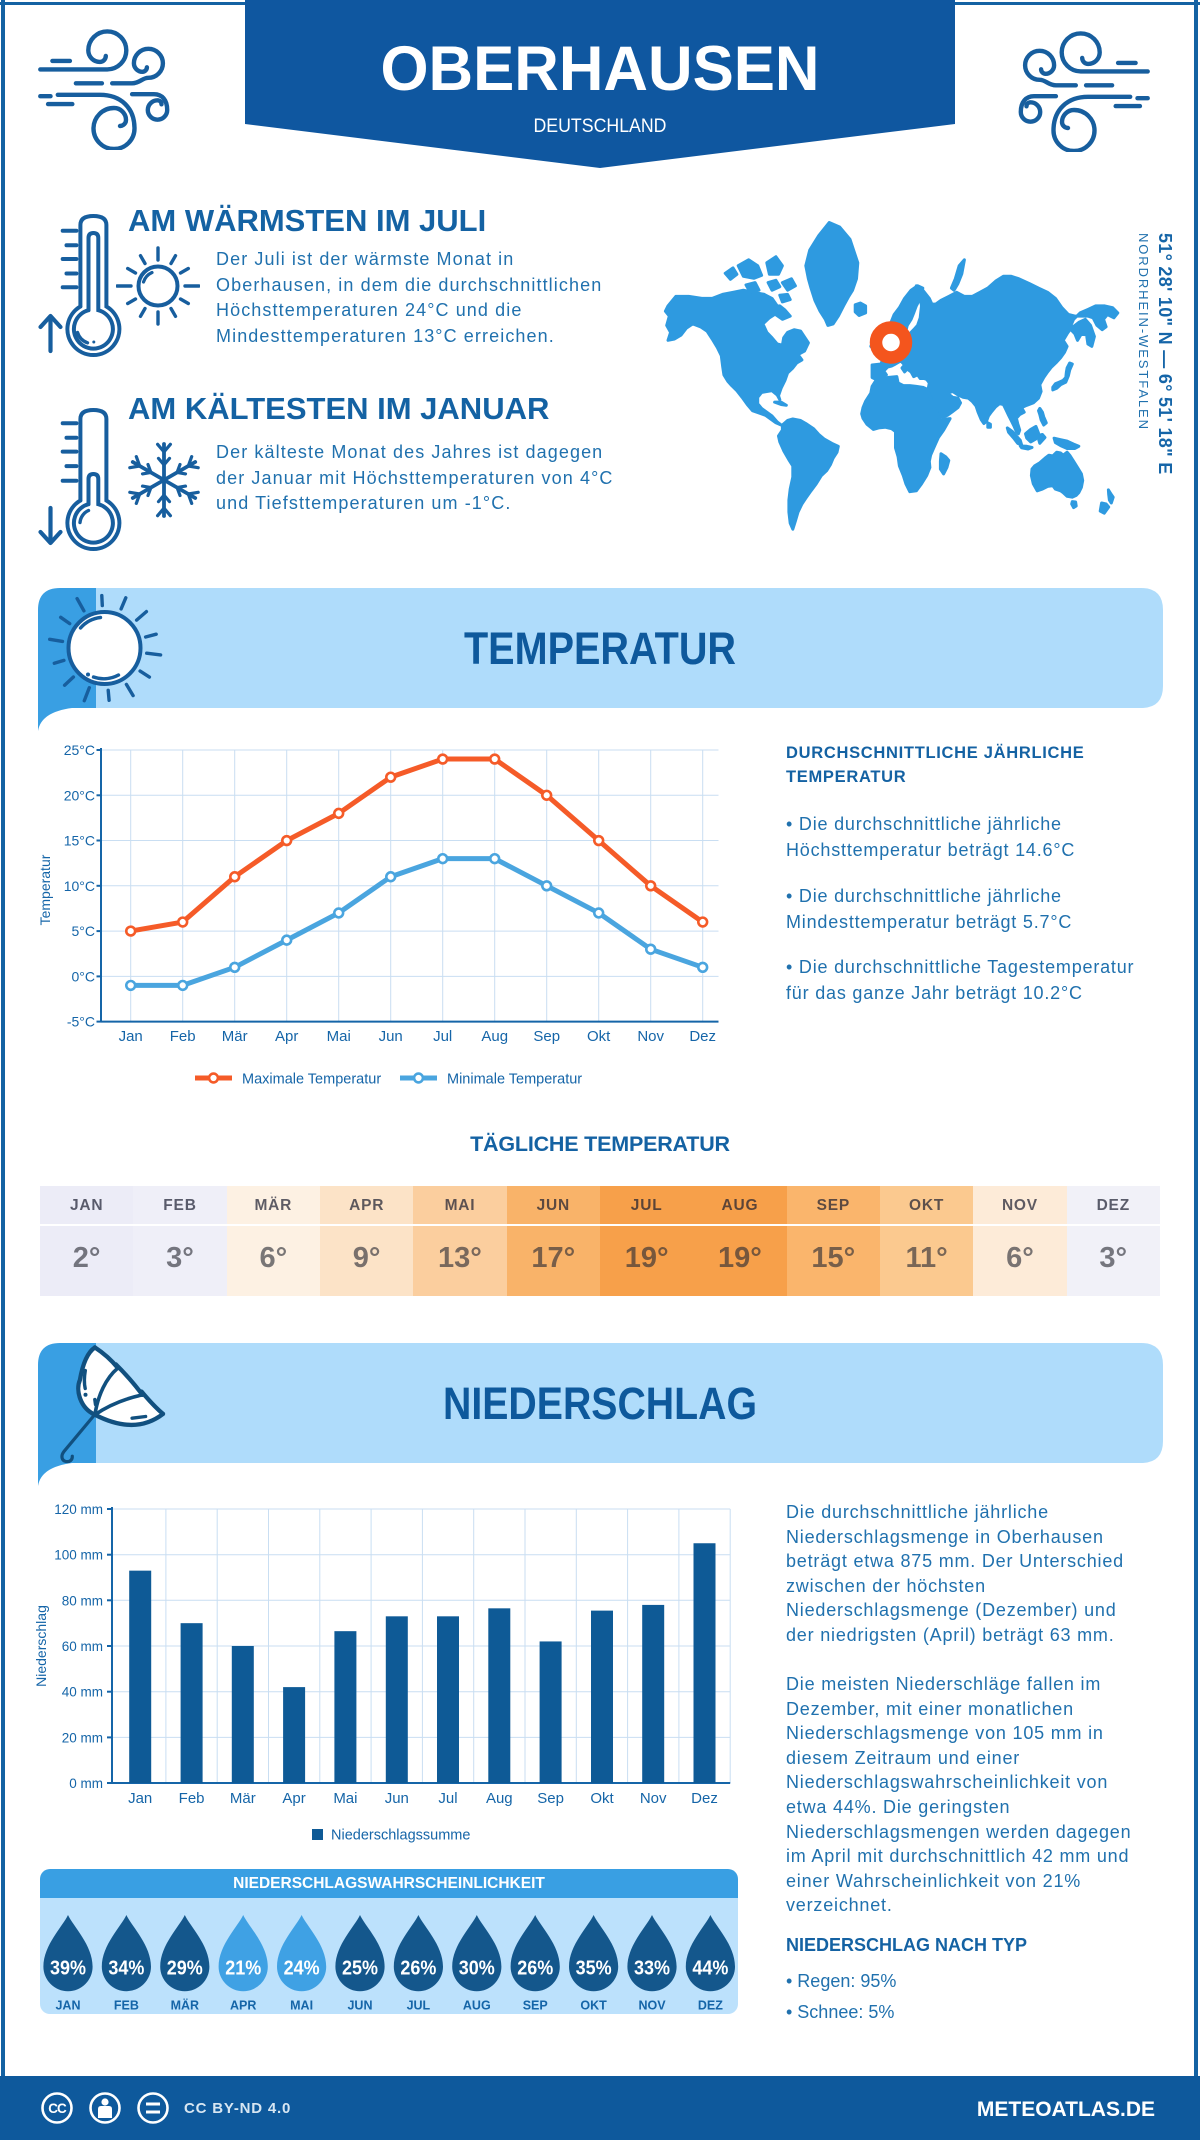 The width and height of the screenshot is (1200, 2140). I want to click on svg-text: 120 mm, so click(78, 1509).